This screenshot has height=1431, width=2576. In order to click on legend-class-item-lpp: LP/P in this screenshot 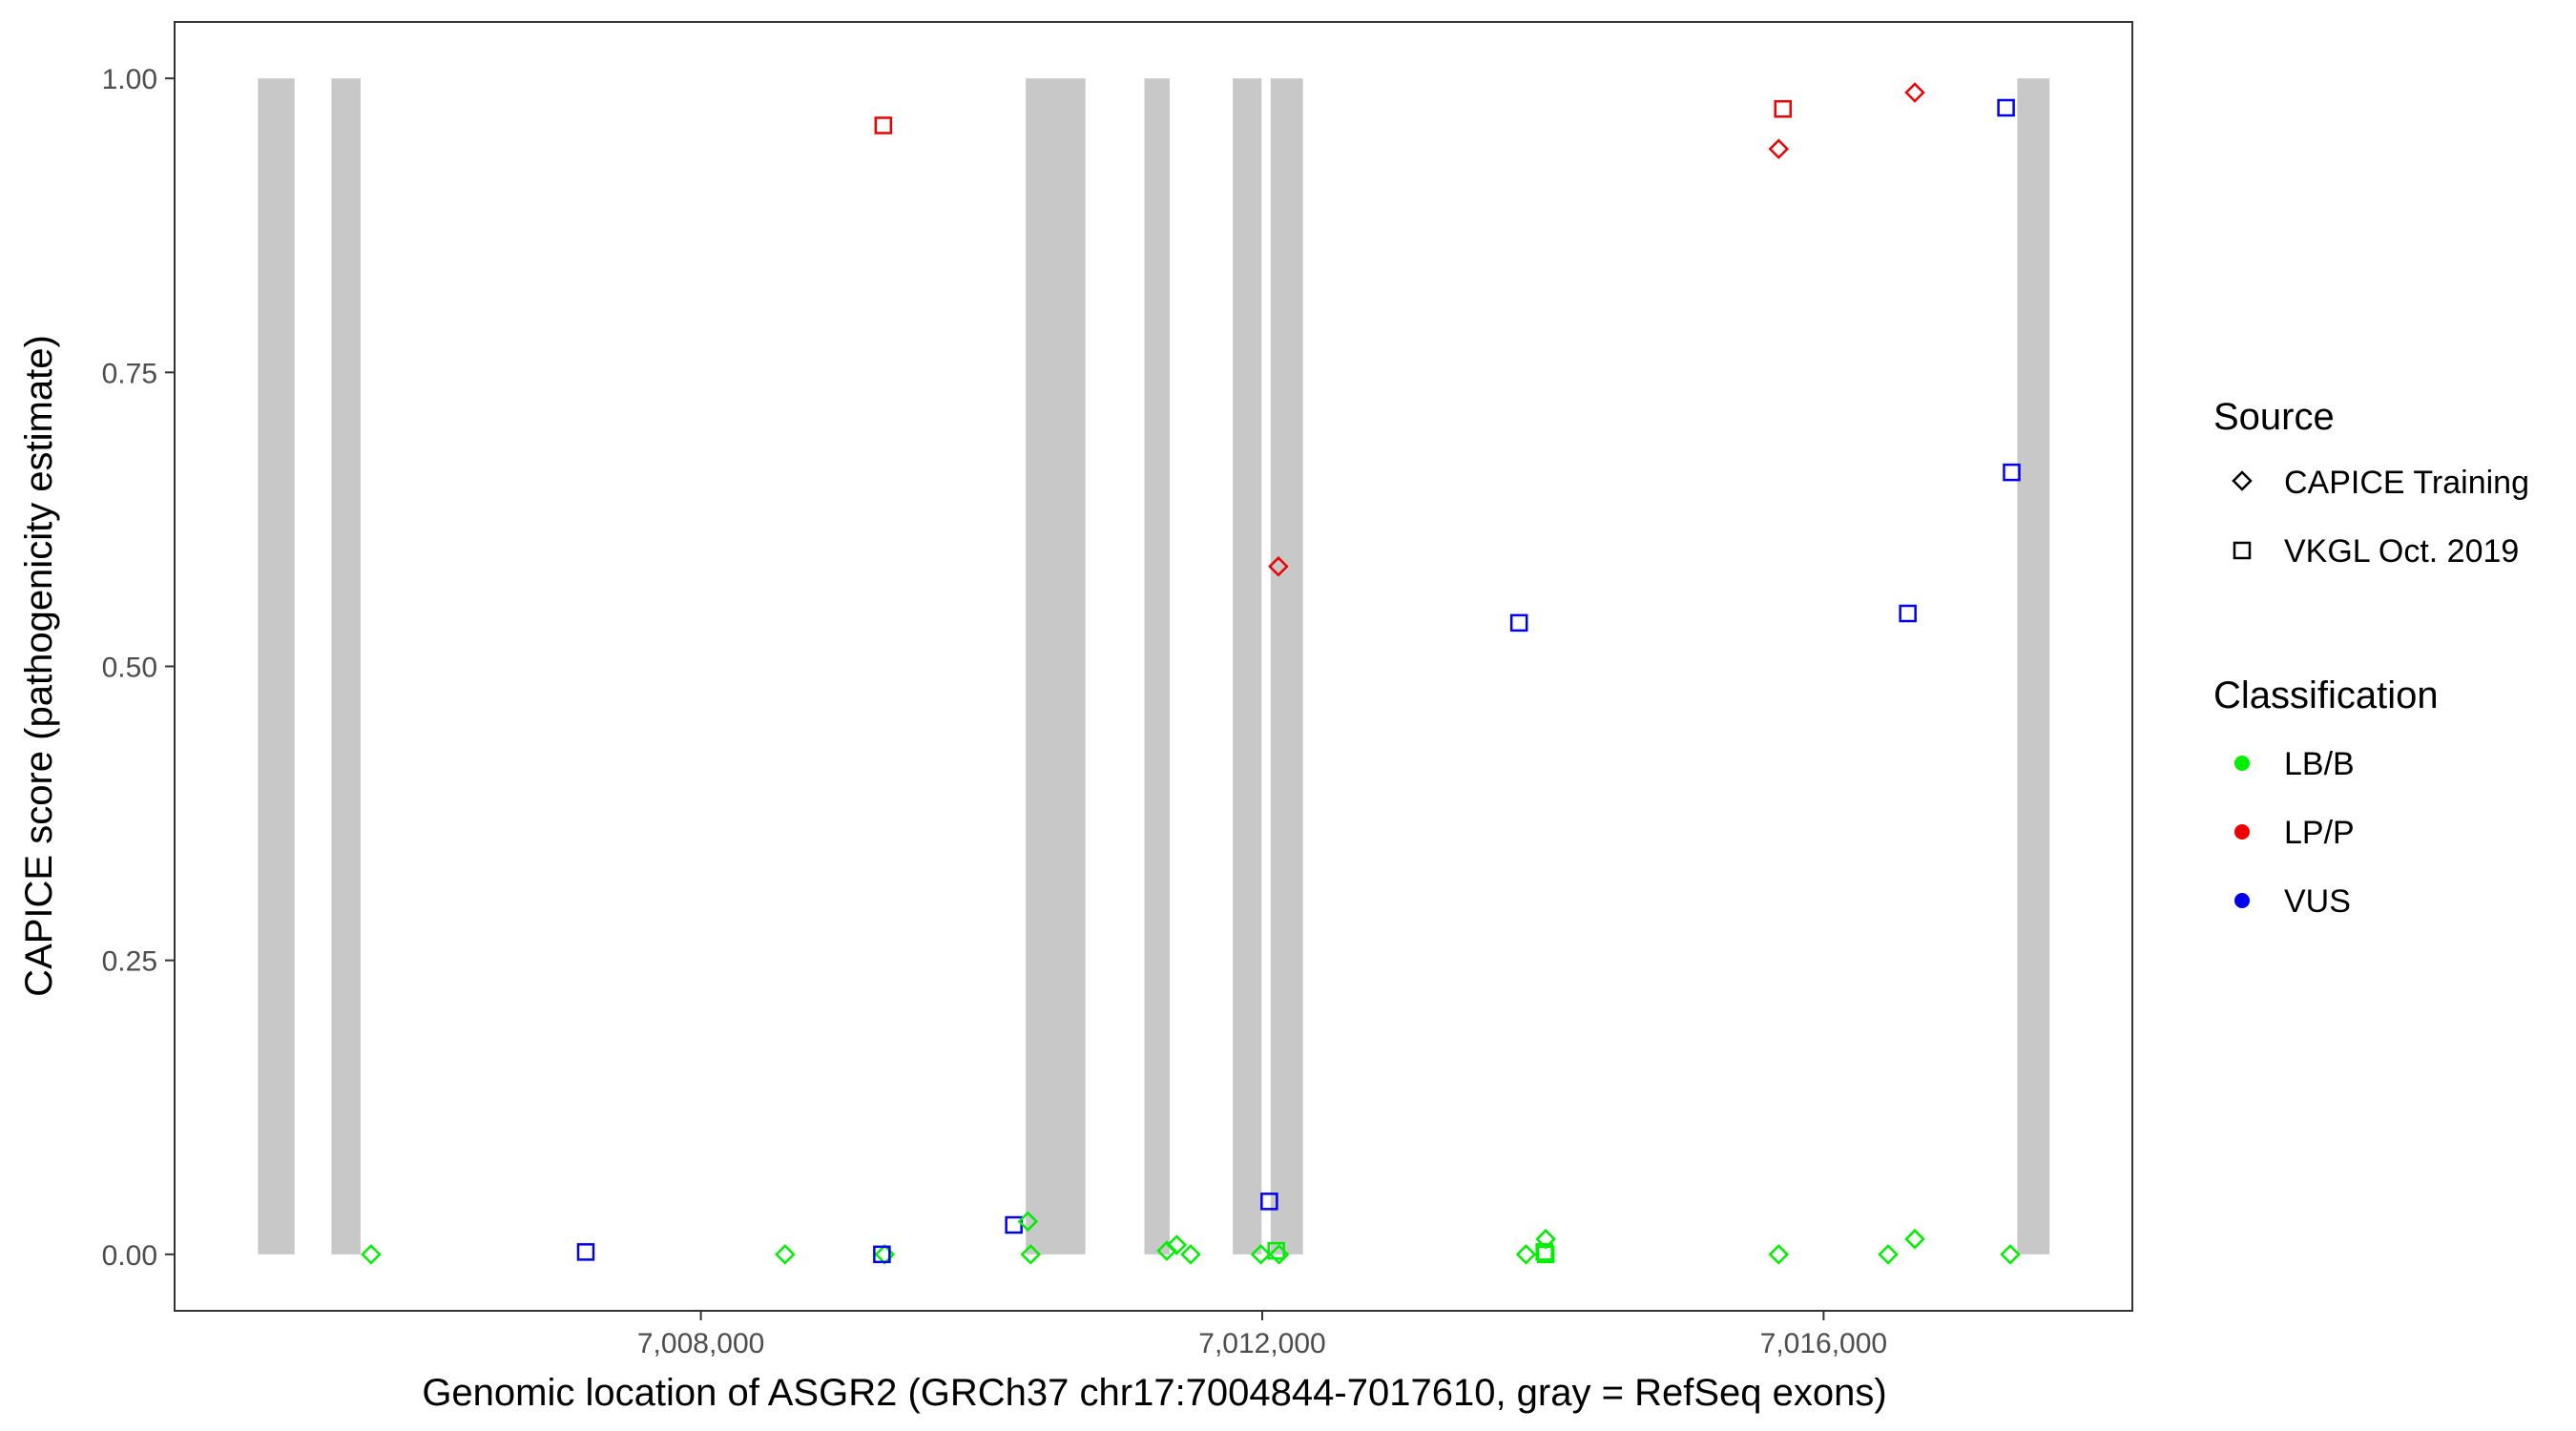, I will do `click(2294, 833)`.